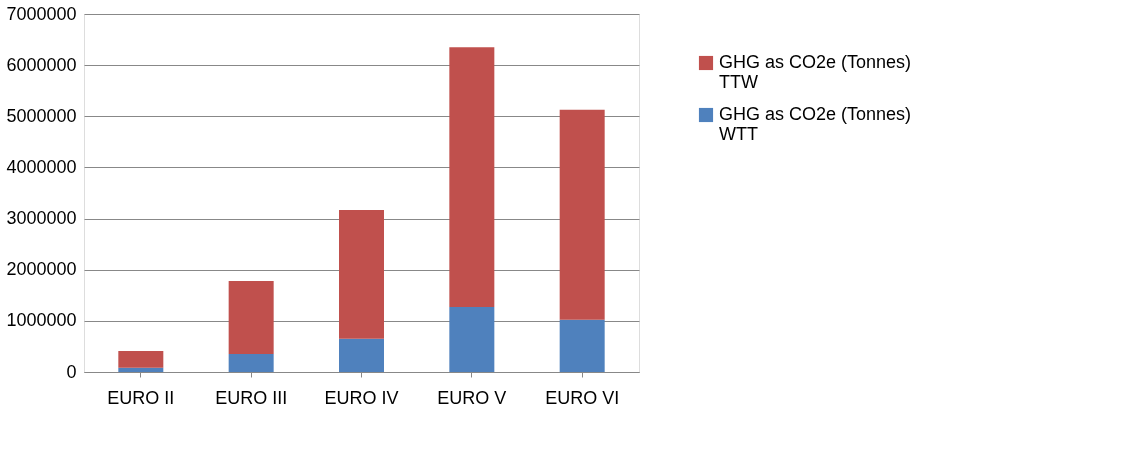  Describe the element at coordinates (815, 124) in the screenshot. I see `legend-label: GHG as CO2e (Tonnes) WTT` at that location.